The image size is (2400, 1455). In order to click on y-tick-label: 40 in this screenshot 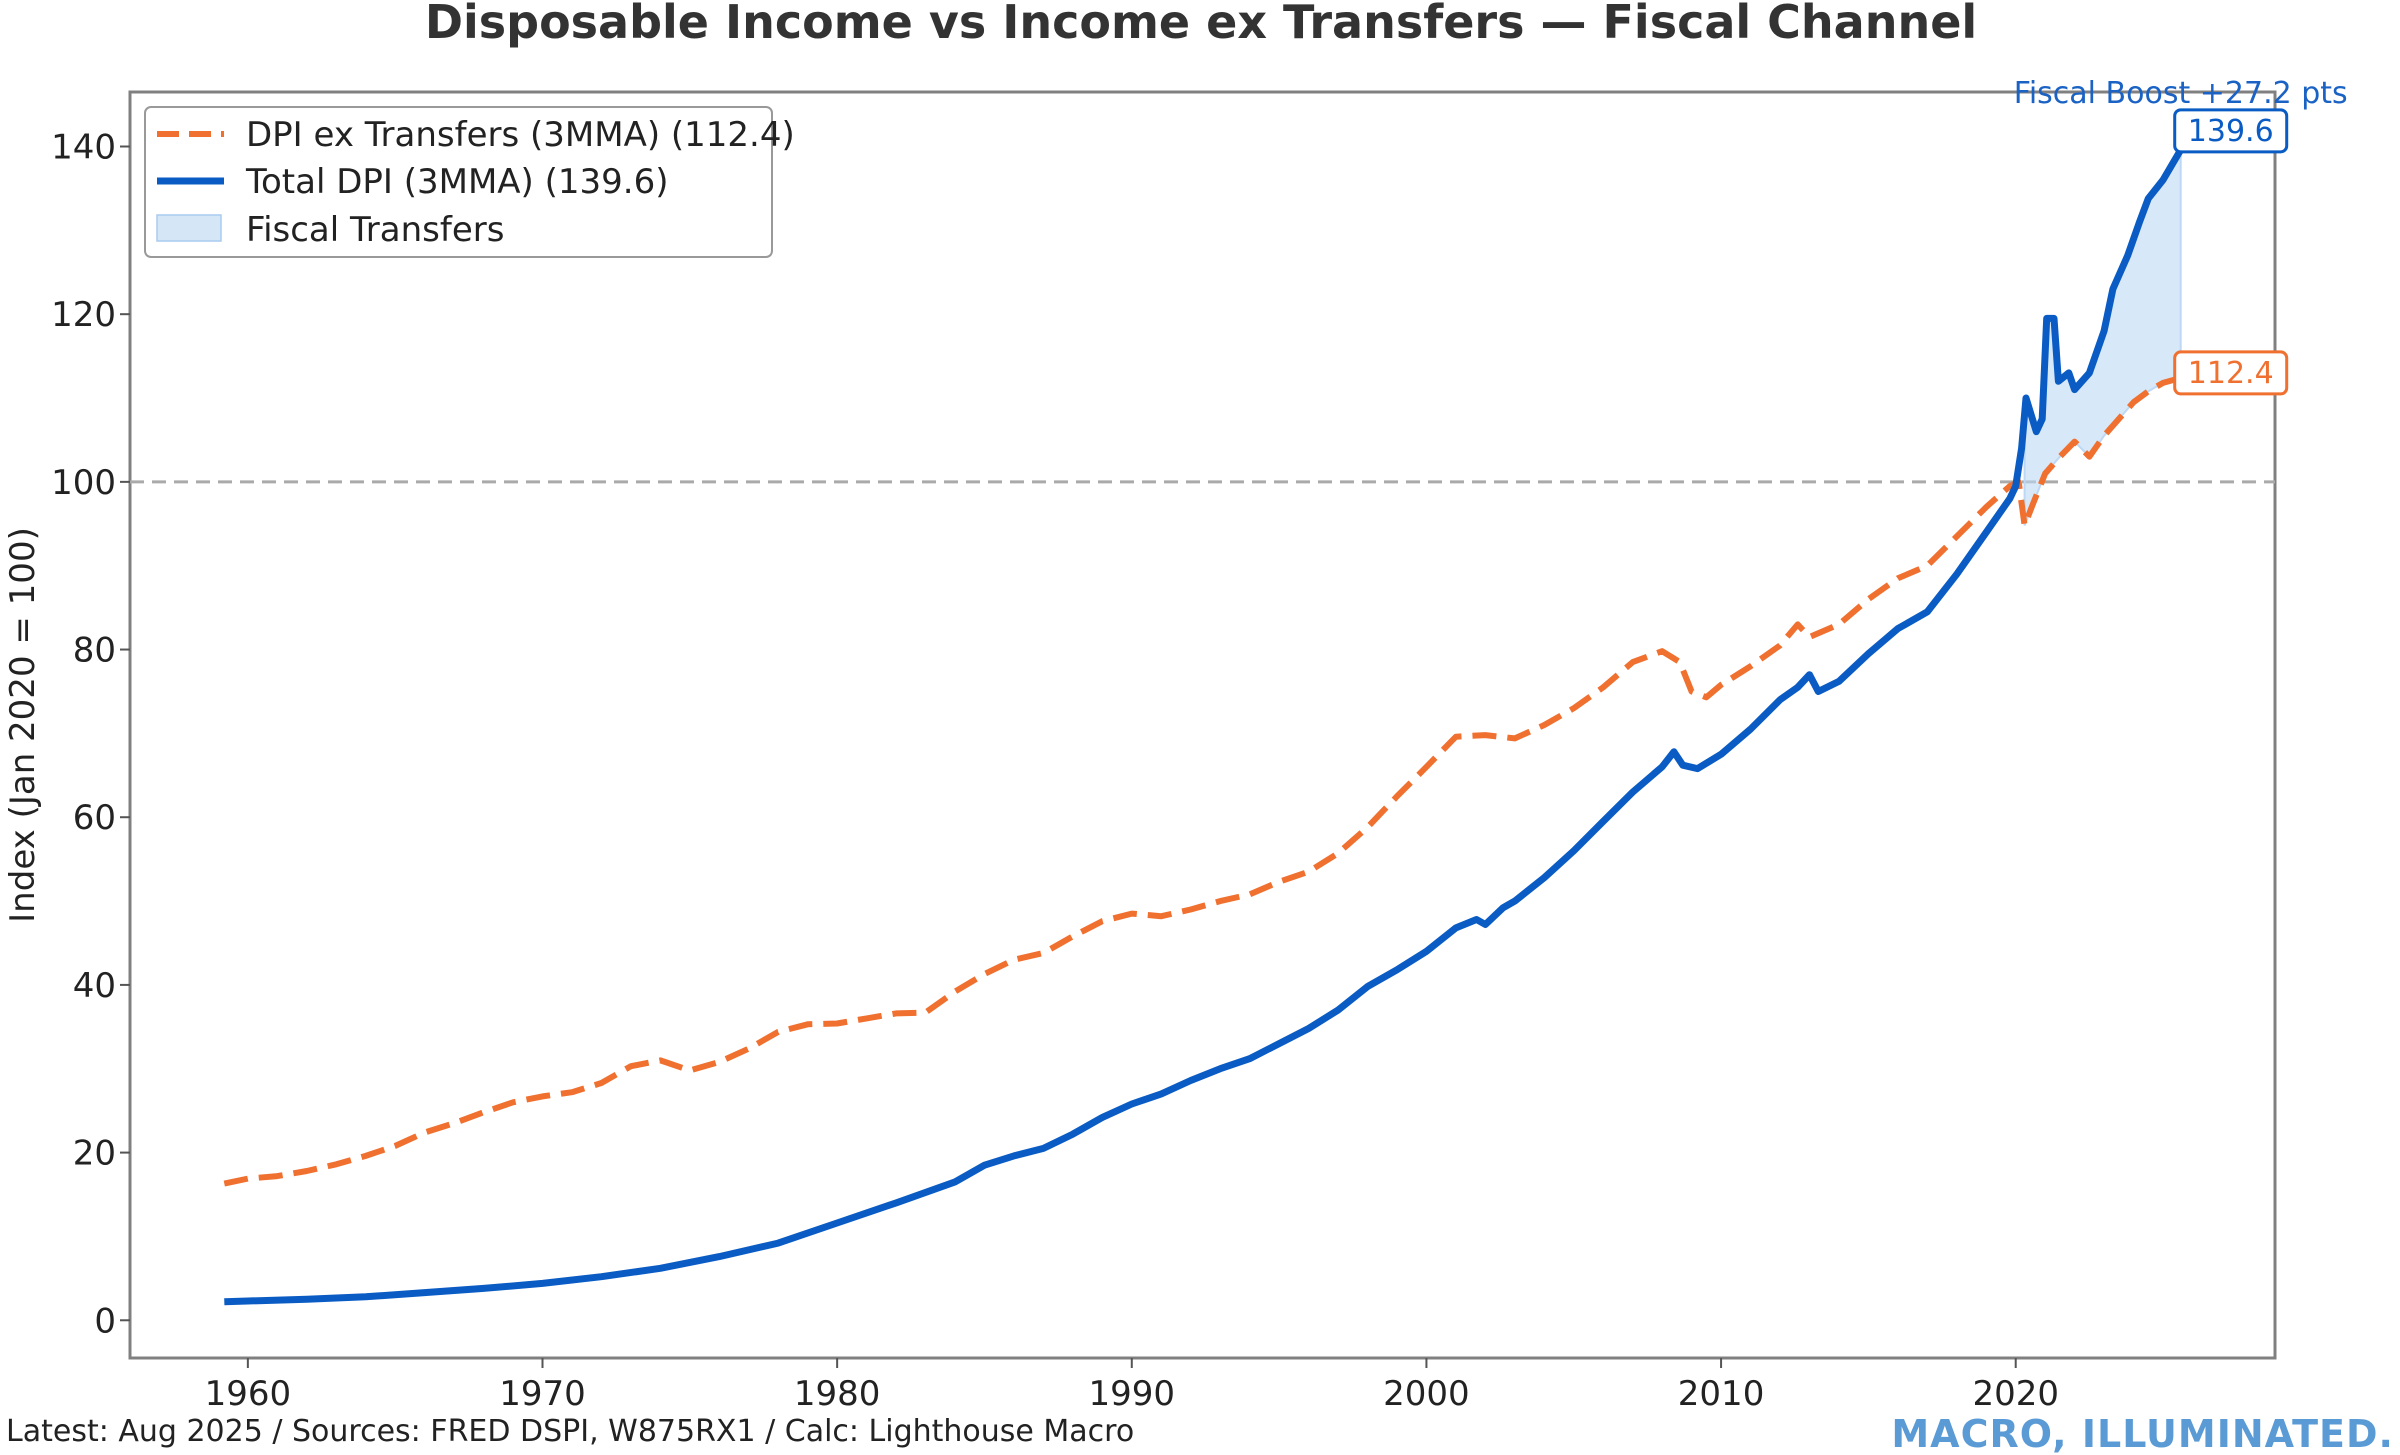, I will do `click(94, 986)`.